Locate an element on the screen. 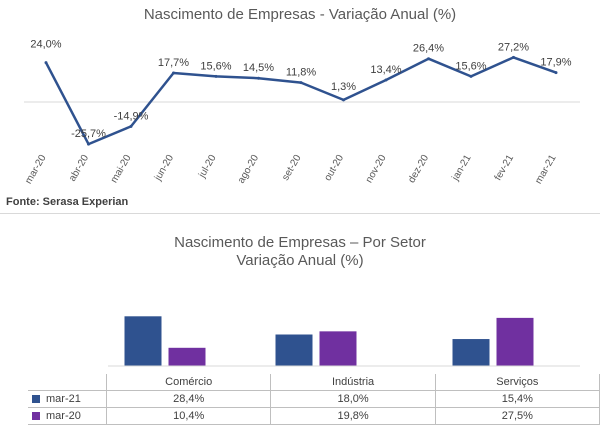 The image size is (600, 425). table-cell: 27,5% is located at coordinates (517, 416).